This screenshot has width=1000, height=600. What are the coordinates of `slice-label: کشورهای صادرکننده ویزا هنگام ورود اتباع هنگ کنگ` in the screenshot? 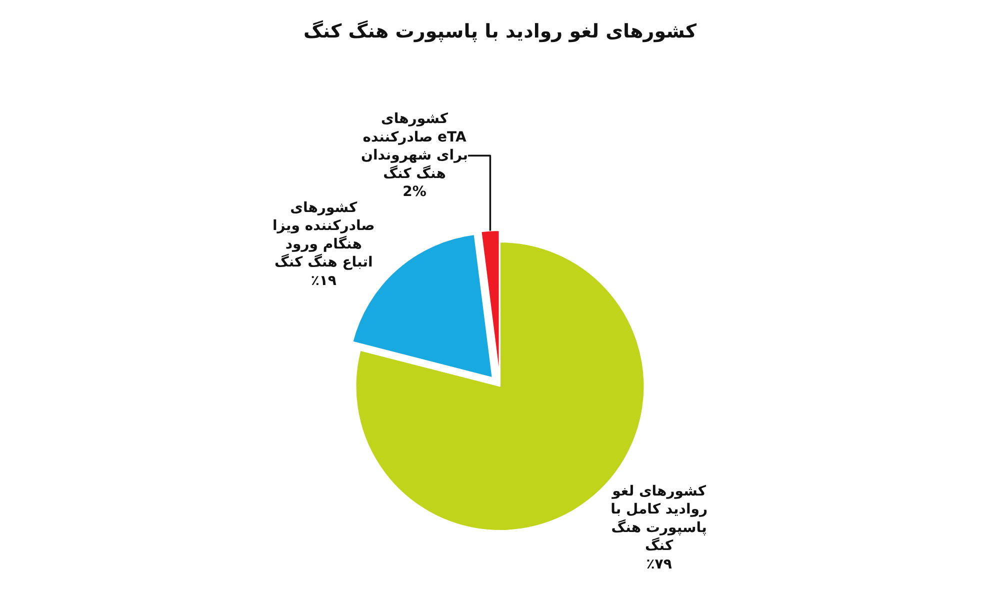 It's located at (323, 235).